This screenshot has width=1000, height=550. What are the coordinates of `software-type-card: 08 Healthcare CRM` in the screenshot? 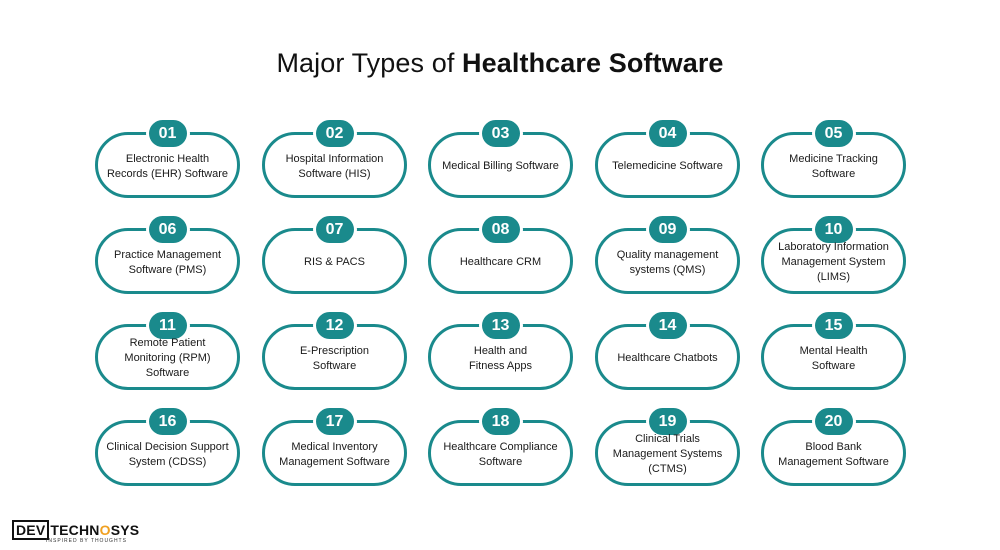 It's located at (500, 255).